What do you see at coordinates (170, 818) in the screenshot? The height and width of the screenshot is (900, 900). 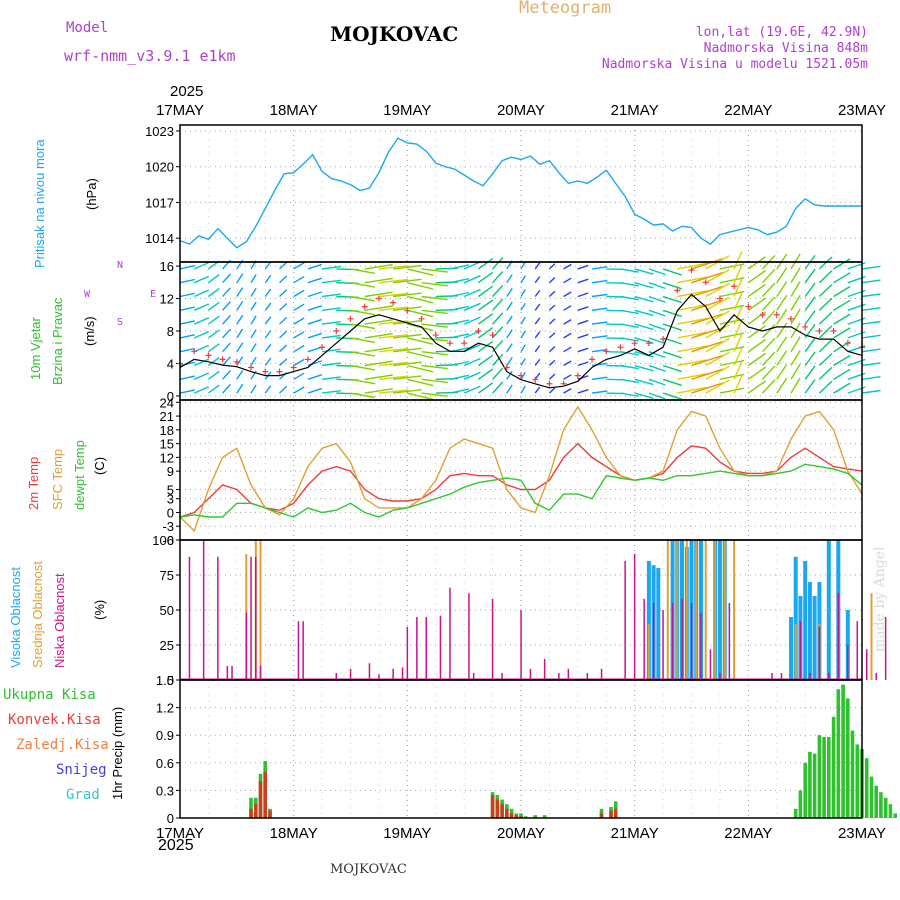 I see `y-tick-label: 0` at bounding box center [170, 818].